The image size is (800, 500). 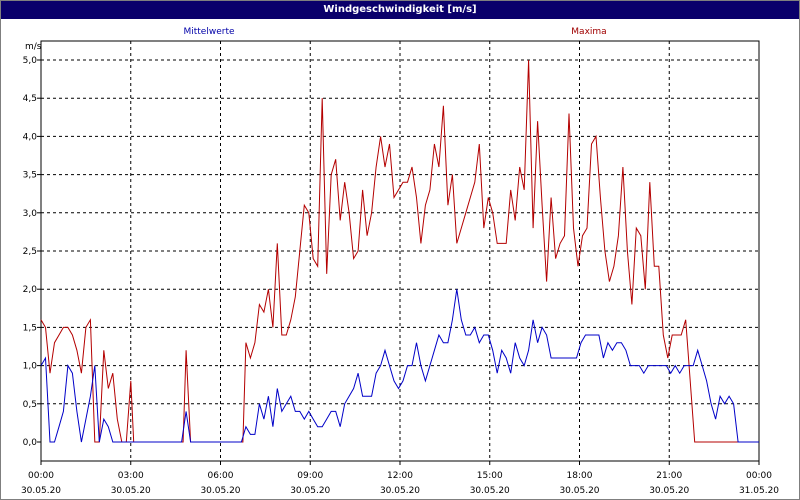 I want to click on y-axis-ticks: 0,0 0,5 1,0 1,5 2,0 2,5 3,0 3,5 4,0 4,5 5,0, so click(x=32, y=252).